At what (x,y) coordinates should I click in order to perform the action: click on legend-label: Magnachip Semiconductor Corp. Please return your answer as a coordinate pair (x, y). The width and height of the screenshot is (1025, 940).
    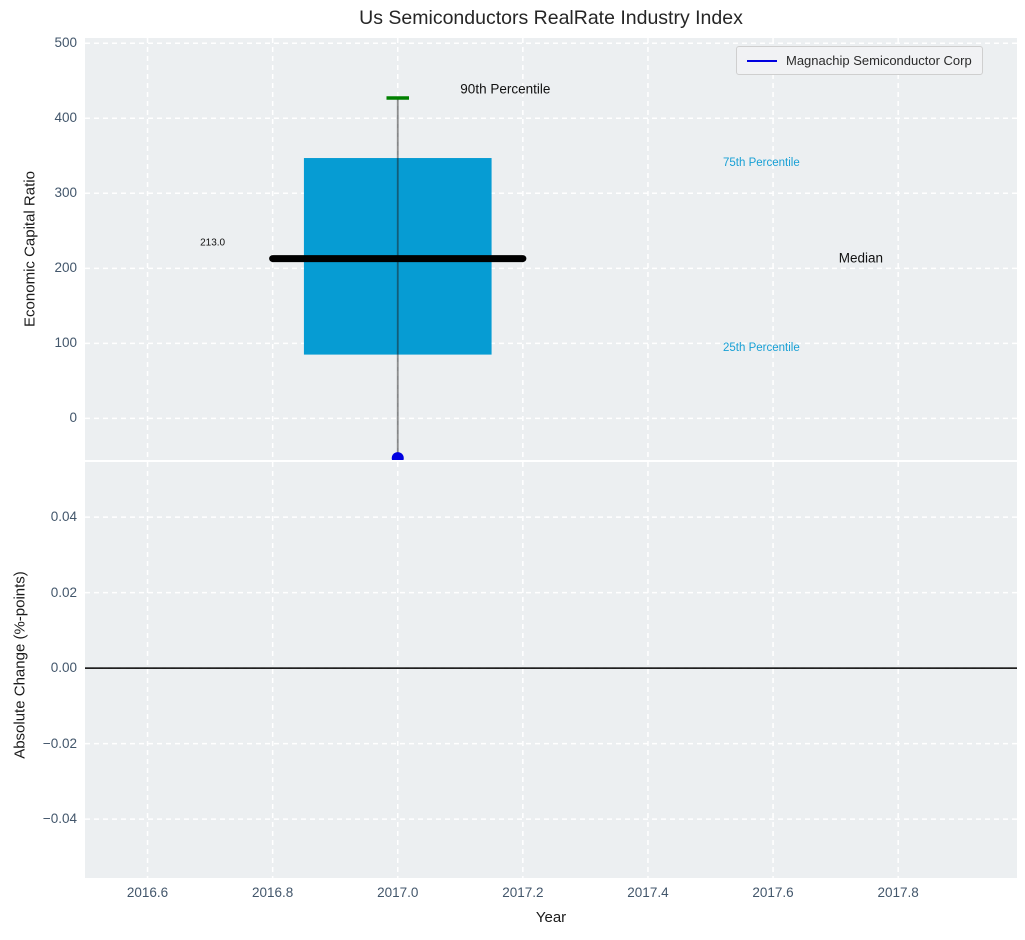
    Looking at the image, I should click on (879, 60).